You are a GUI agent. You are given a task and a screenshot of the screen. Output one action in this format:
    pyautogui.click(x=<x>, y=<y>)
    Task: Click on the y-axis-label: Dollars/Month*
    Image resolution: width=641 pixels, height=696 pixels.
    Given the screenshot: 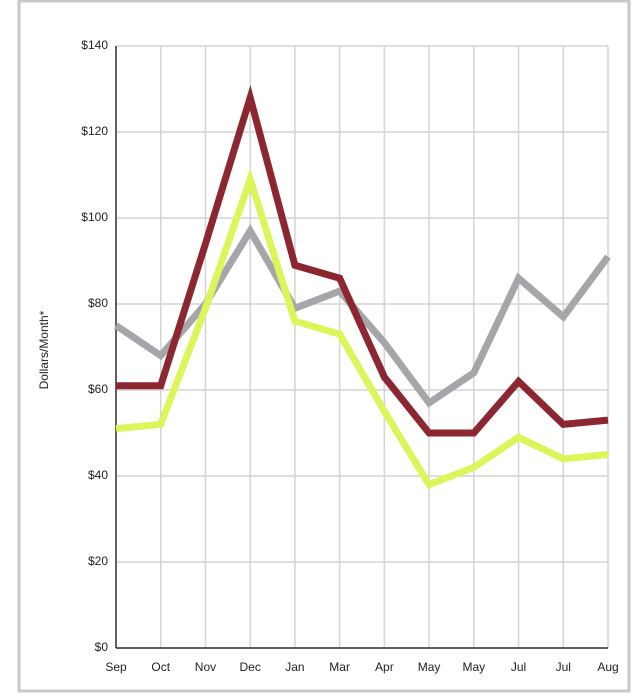 What is the action you would take?
    pyautogui.click(x=44, y=349)
    